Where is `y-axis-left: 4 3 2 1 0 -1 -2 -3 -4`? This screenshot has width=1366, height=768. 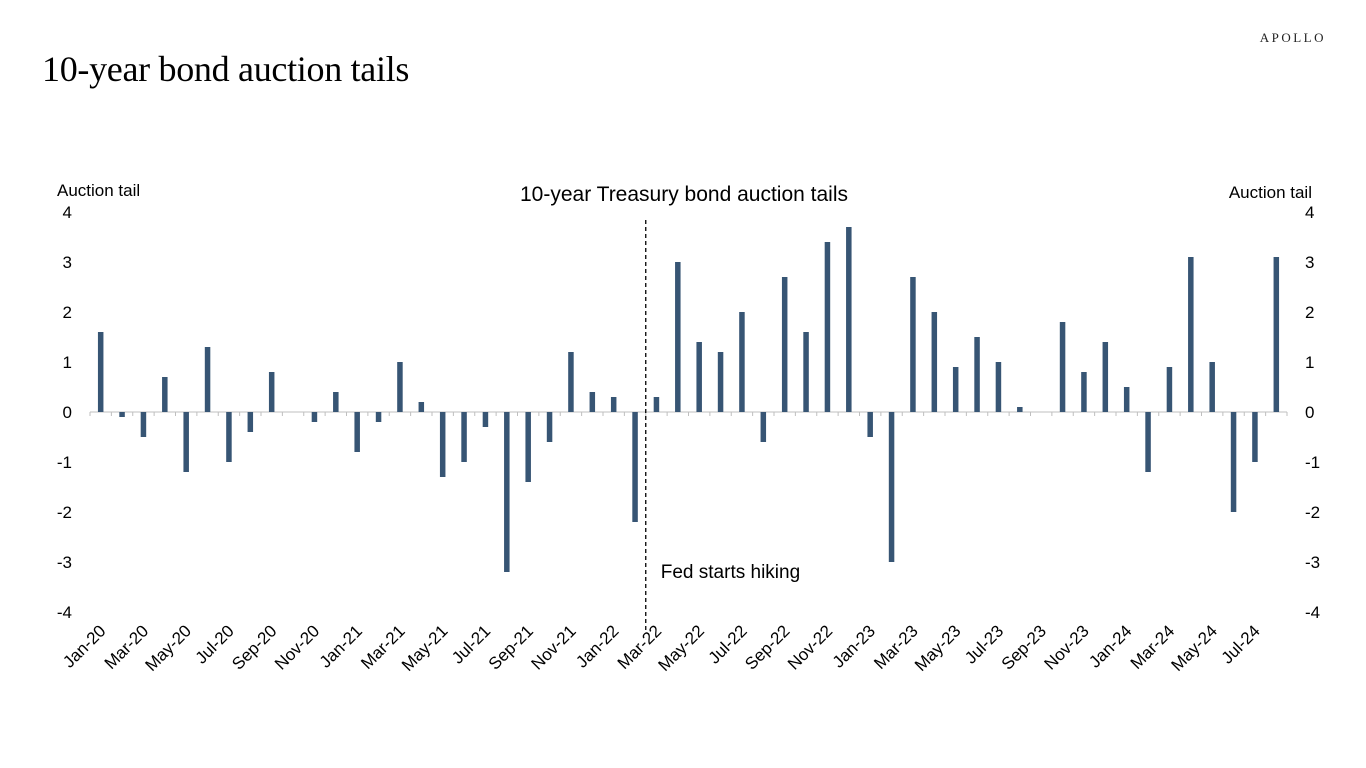
y-axis-left: 4 3 2 1 0 -1 -2 -3 -4 is located at coordinates (64, 412).